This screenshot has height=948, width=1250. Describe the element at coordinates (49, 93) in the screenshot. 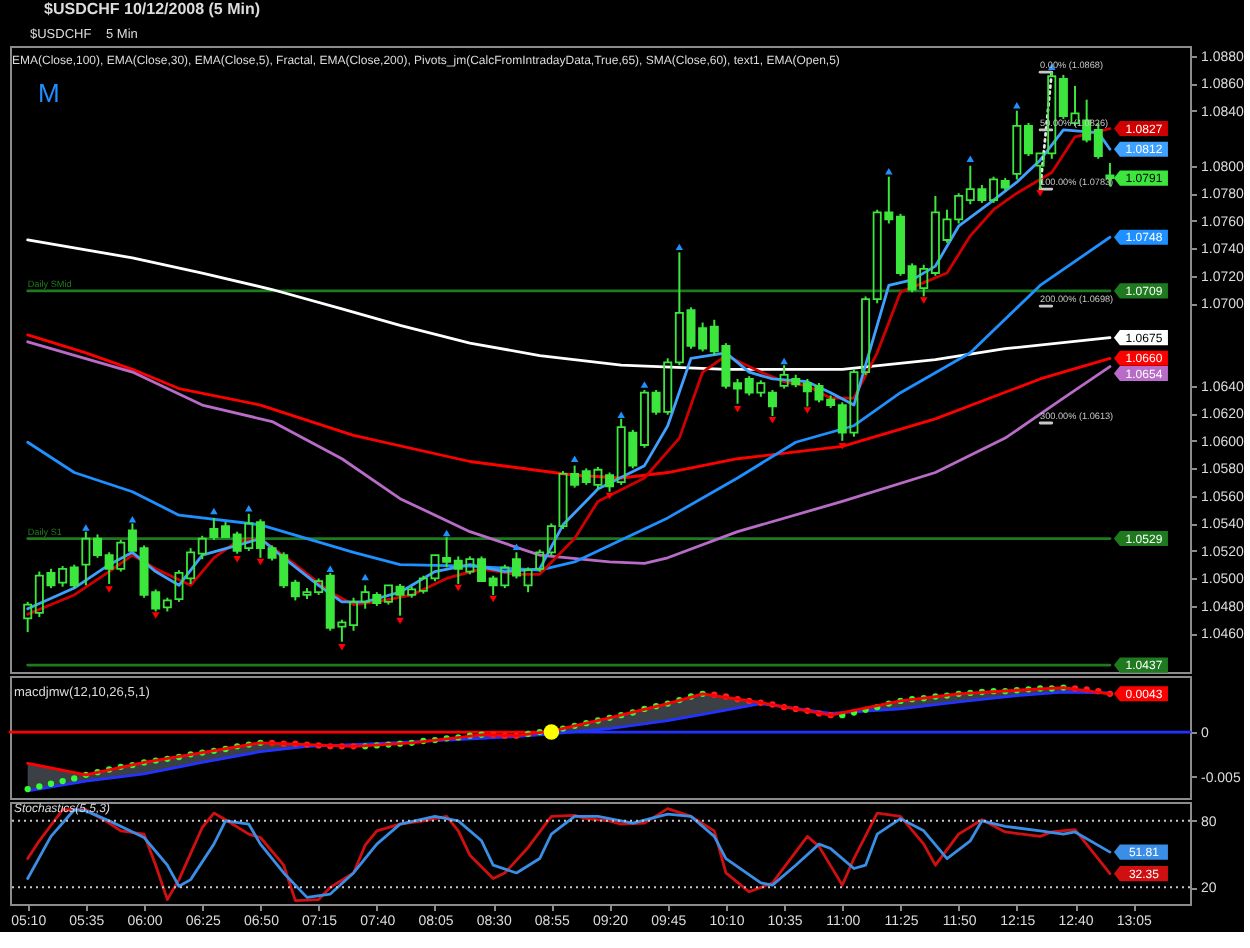

I see `annotation: M` at that location.